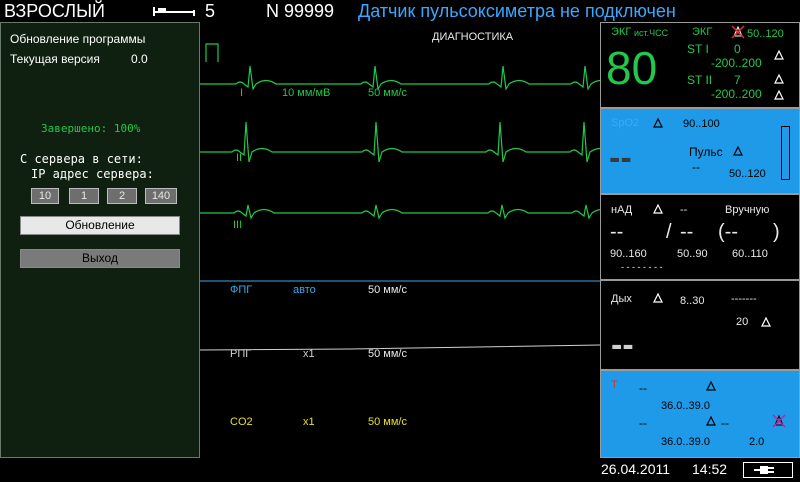  What do you see at coordinates (78, 39) in the screenshot?
I see `update-title: Обновление программы` at bounding box center [78, 39].